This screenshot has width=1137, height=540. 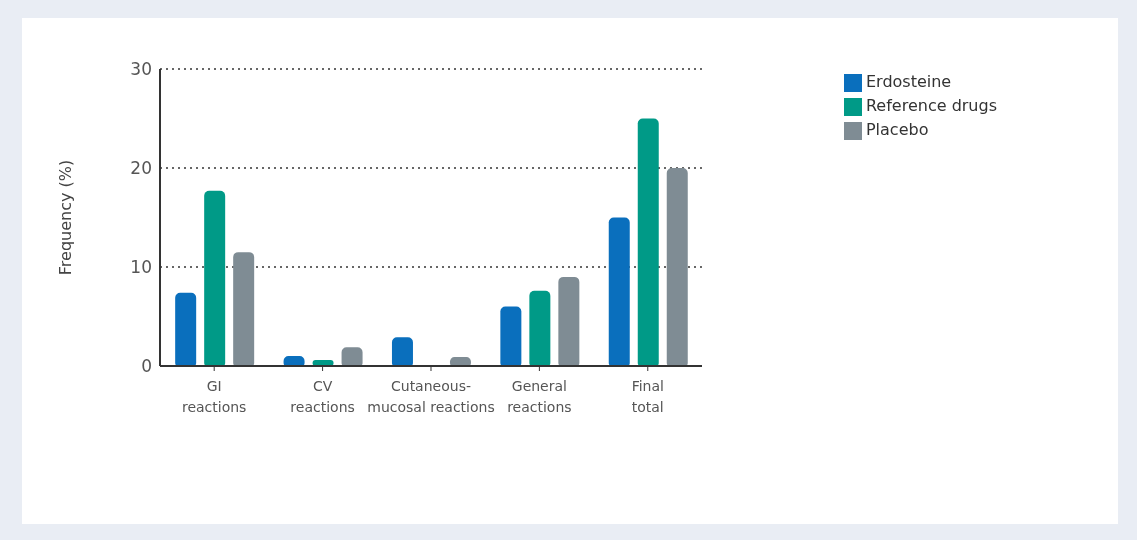 I want to click on legend-label: Erdosteine, so click(x=908, y=81).